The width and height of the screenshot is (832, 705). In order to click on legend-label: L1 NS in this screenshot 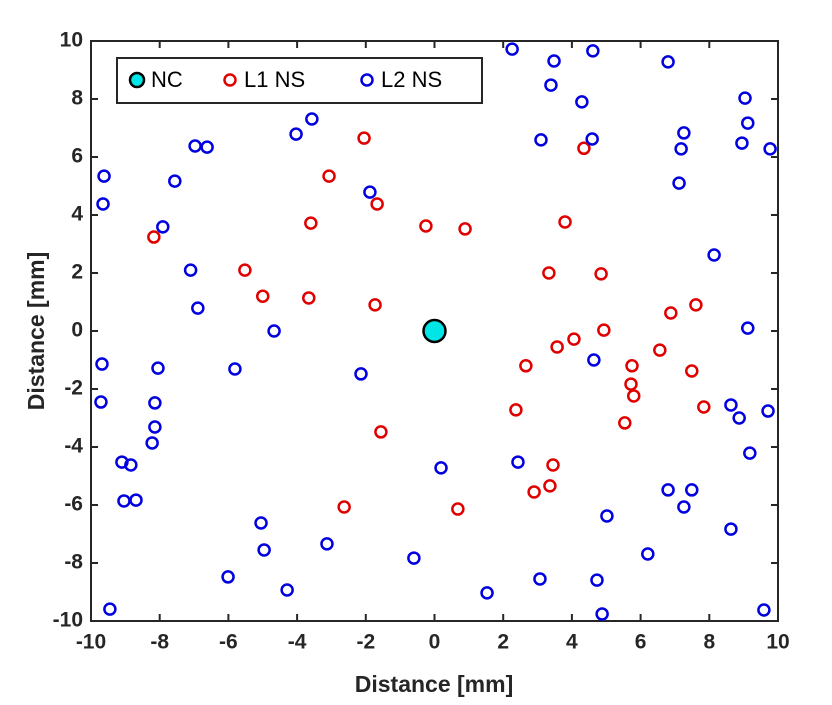, I will do `click(274, 79)`.